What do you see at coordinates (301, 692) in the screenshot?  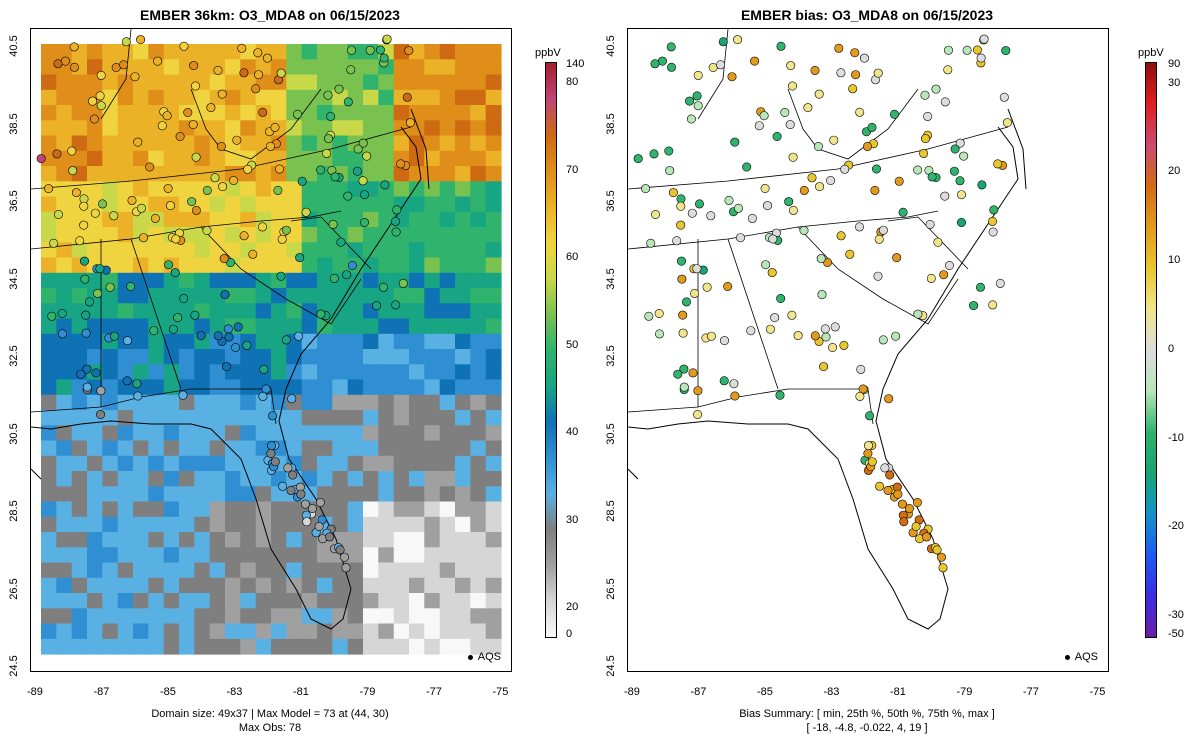 I see `x-tick-label: -81` at bounding box center [301, 692].